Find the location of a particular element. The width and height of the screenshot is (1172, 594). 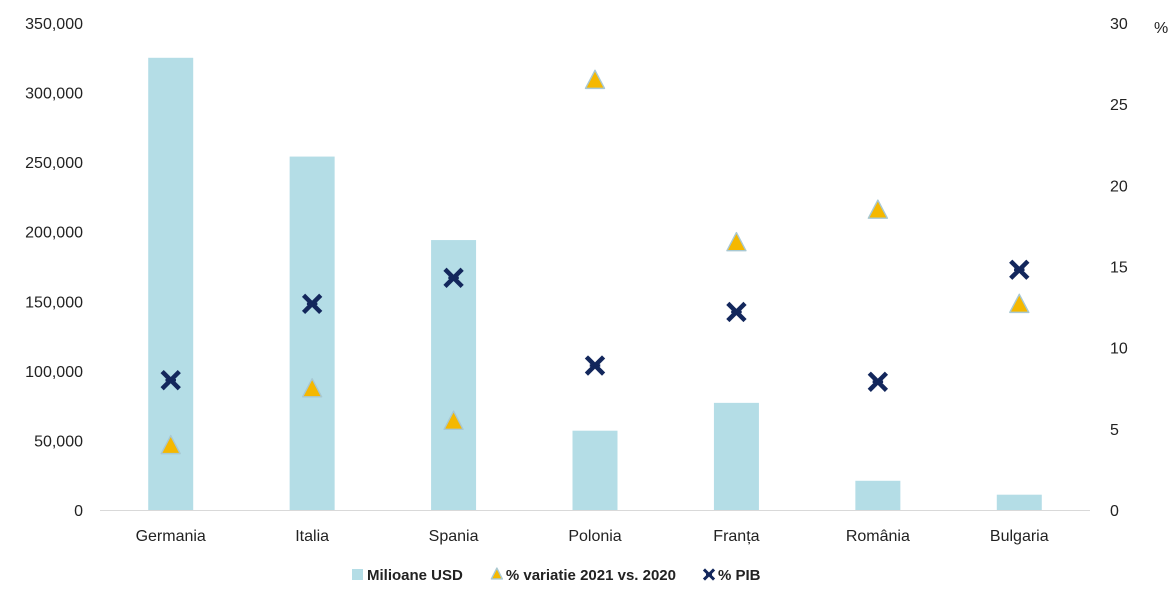

bar-România is located at coordinates (878, 495).